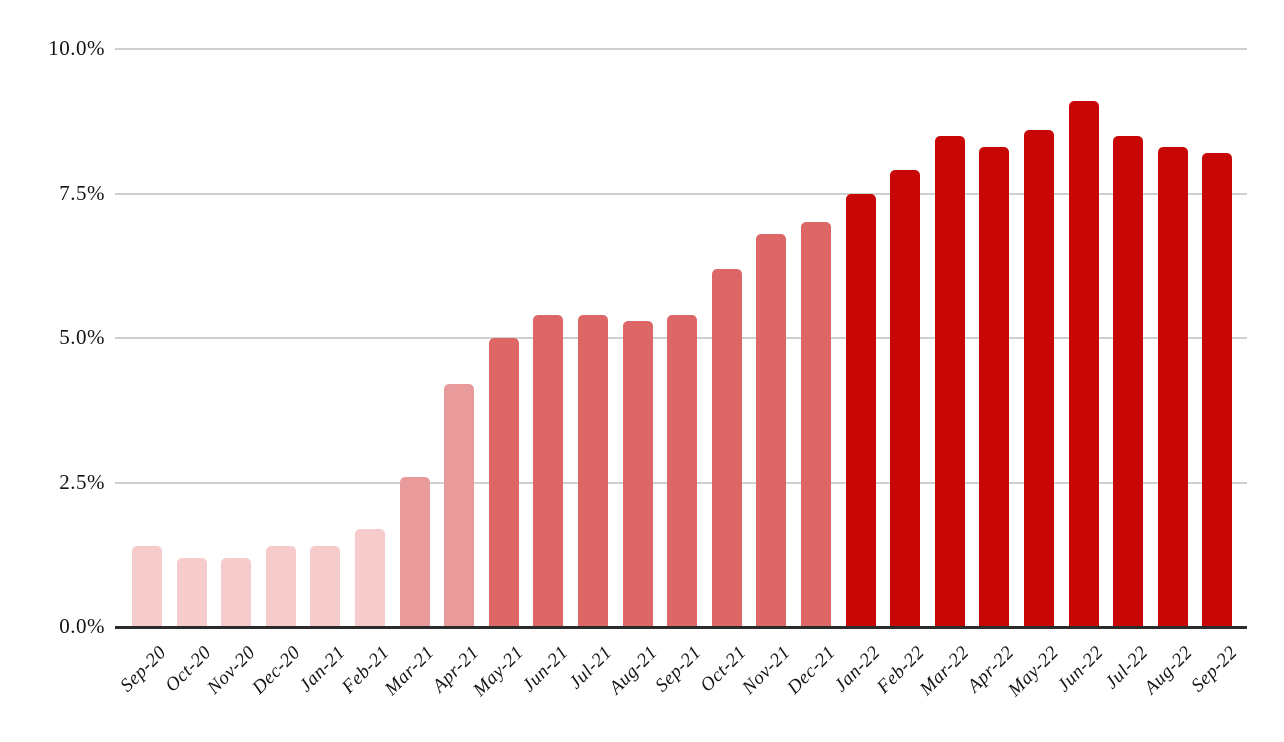 This screenshot has height=742, width=1284. What do you see at coordinates (681, 193) in the screenshot?
I see `gridline-7.5%` at bounding box center [681, 193].